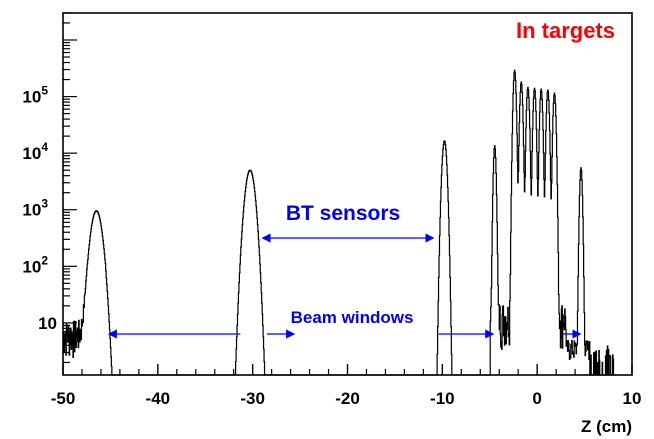 The height and width of the screenshot is (439, 654). I want to click on annotation-in-targets: In targets, so click(565, 30).